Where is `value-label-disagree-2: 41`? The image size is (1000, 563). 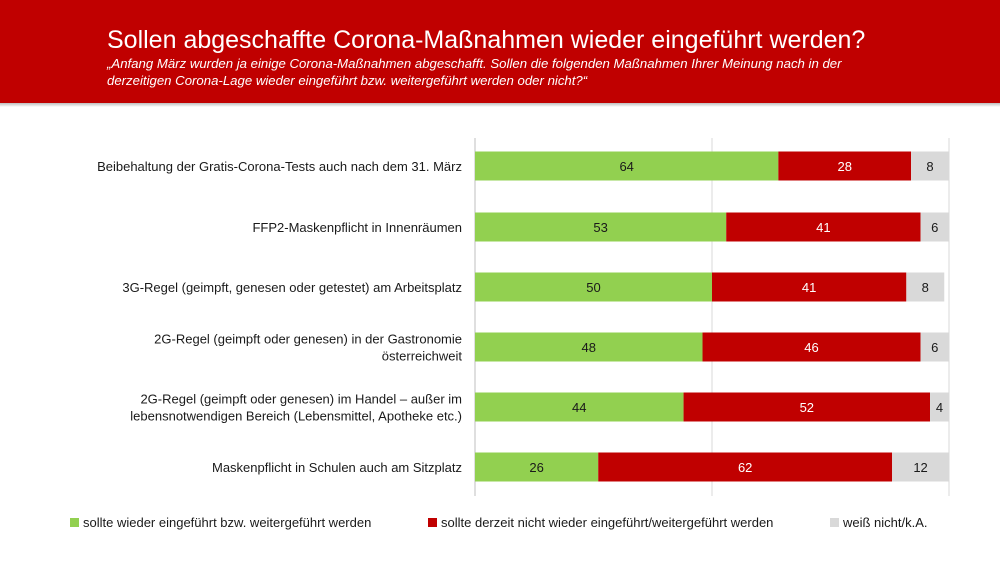 value-label-disagree-2: 41 is located at coordinates (809, 287).